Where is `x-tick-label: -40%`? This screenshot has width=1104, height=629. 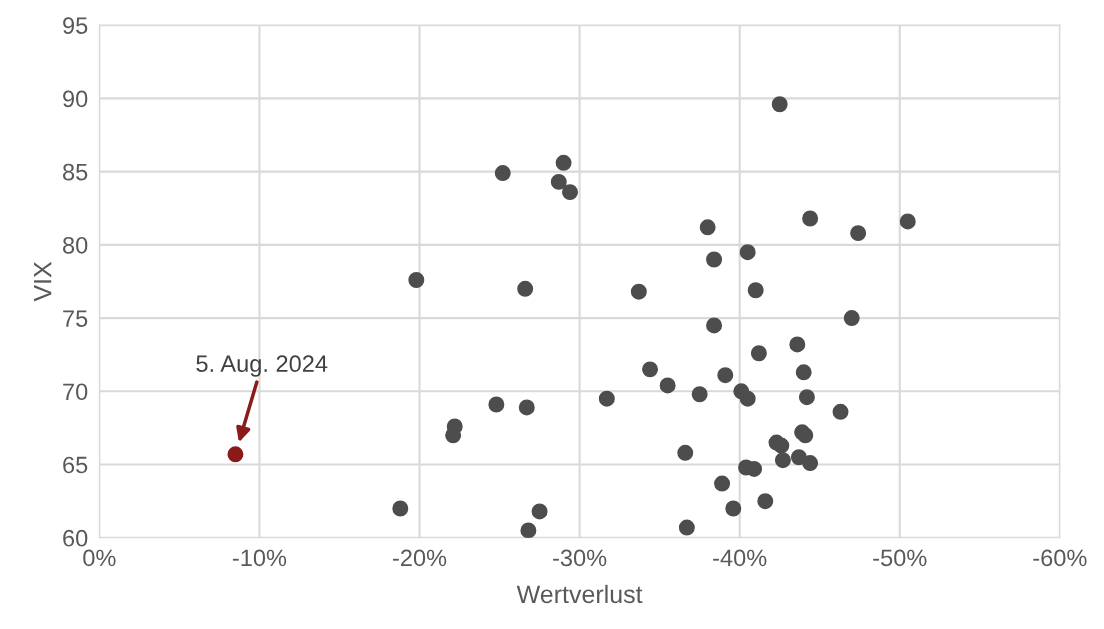 x-tick-label: -40% is located at coordinates (740, 558).